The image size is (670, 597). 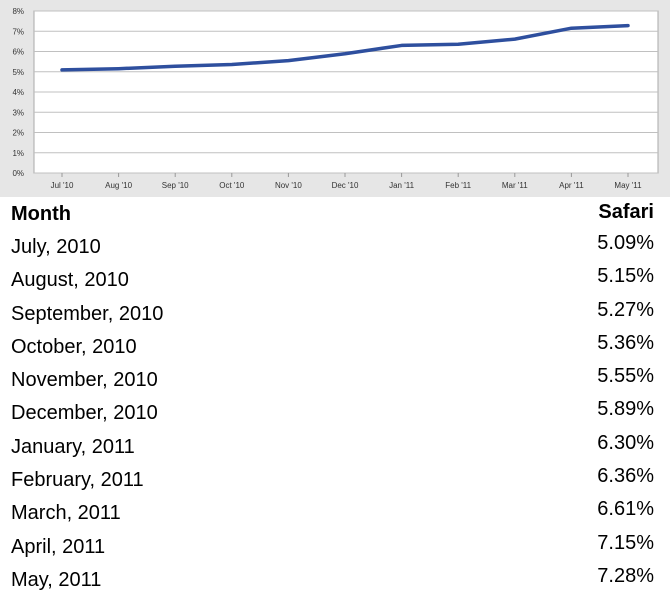 I want to click on table-row: May, 2011 7.28%, so click(x=335, y=579).